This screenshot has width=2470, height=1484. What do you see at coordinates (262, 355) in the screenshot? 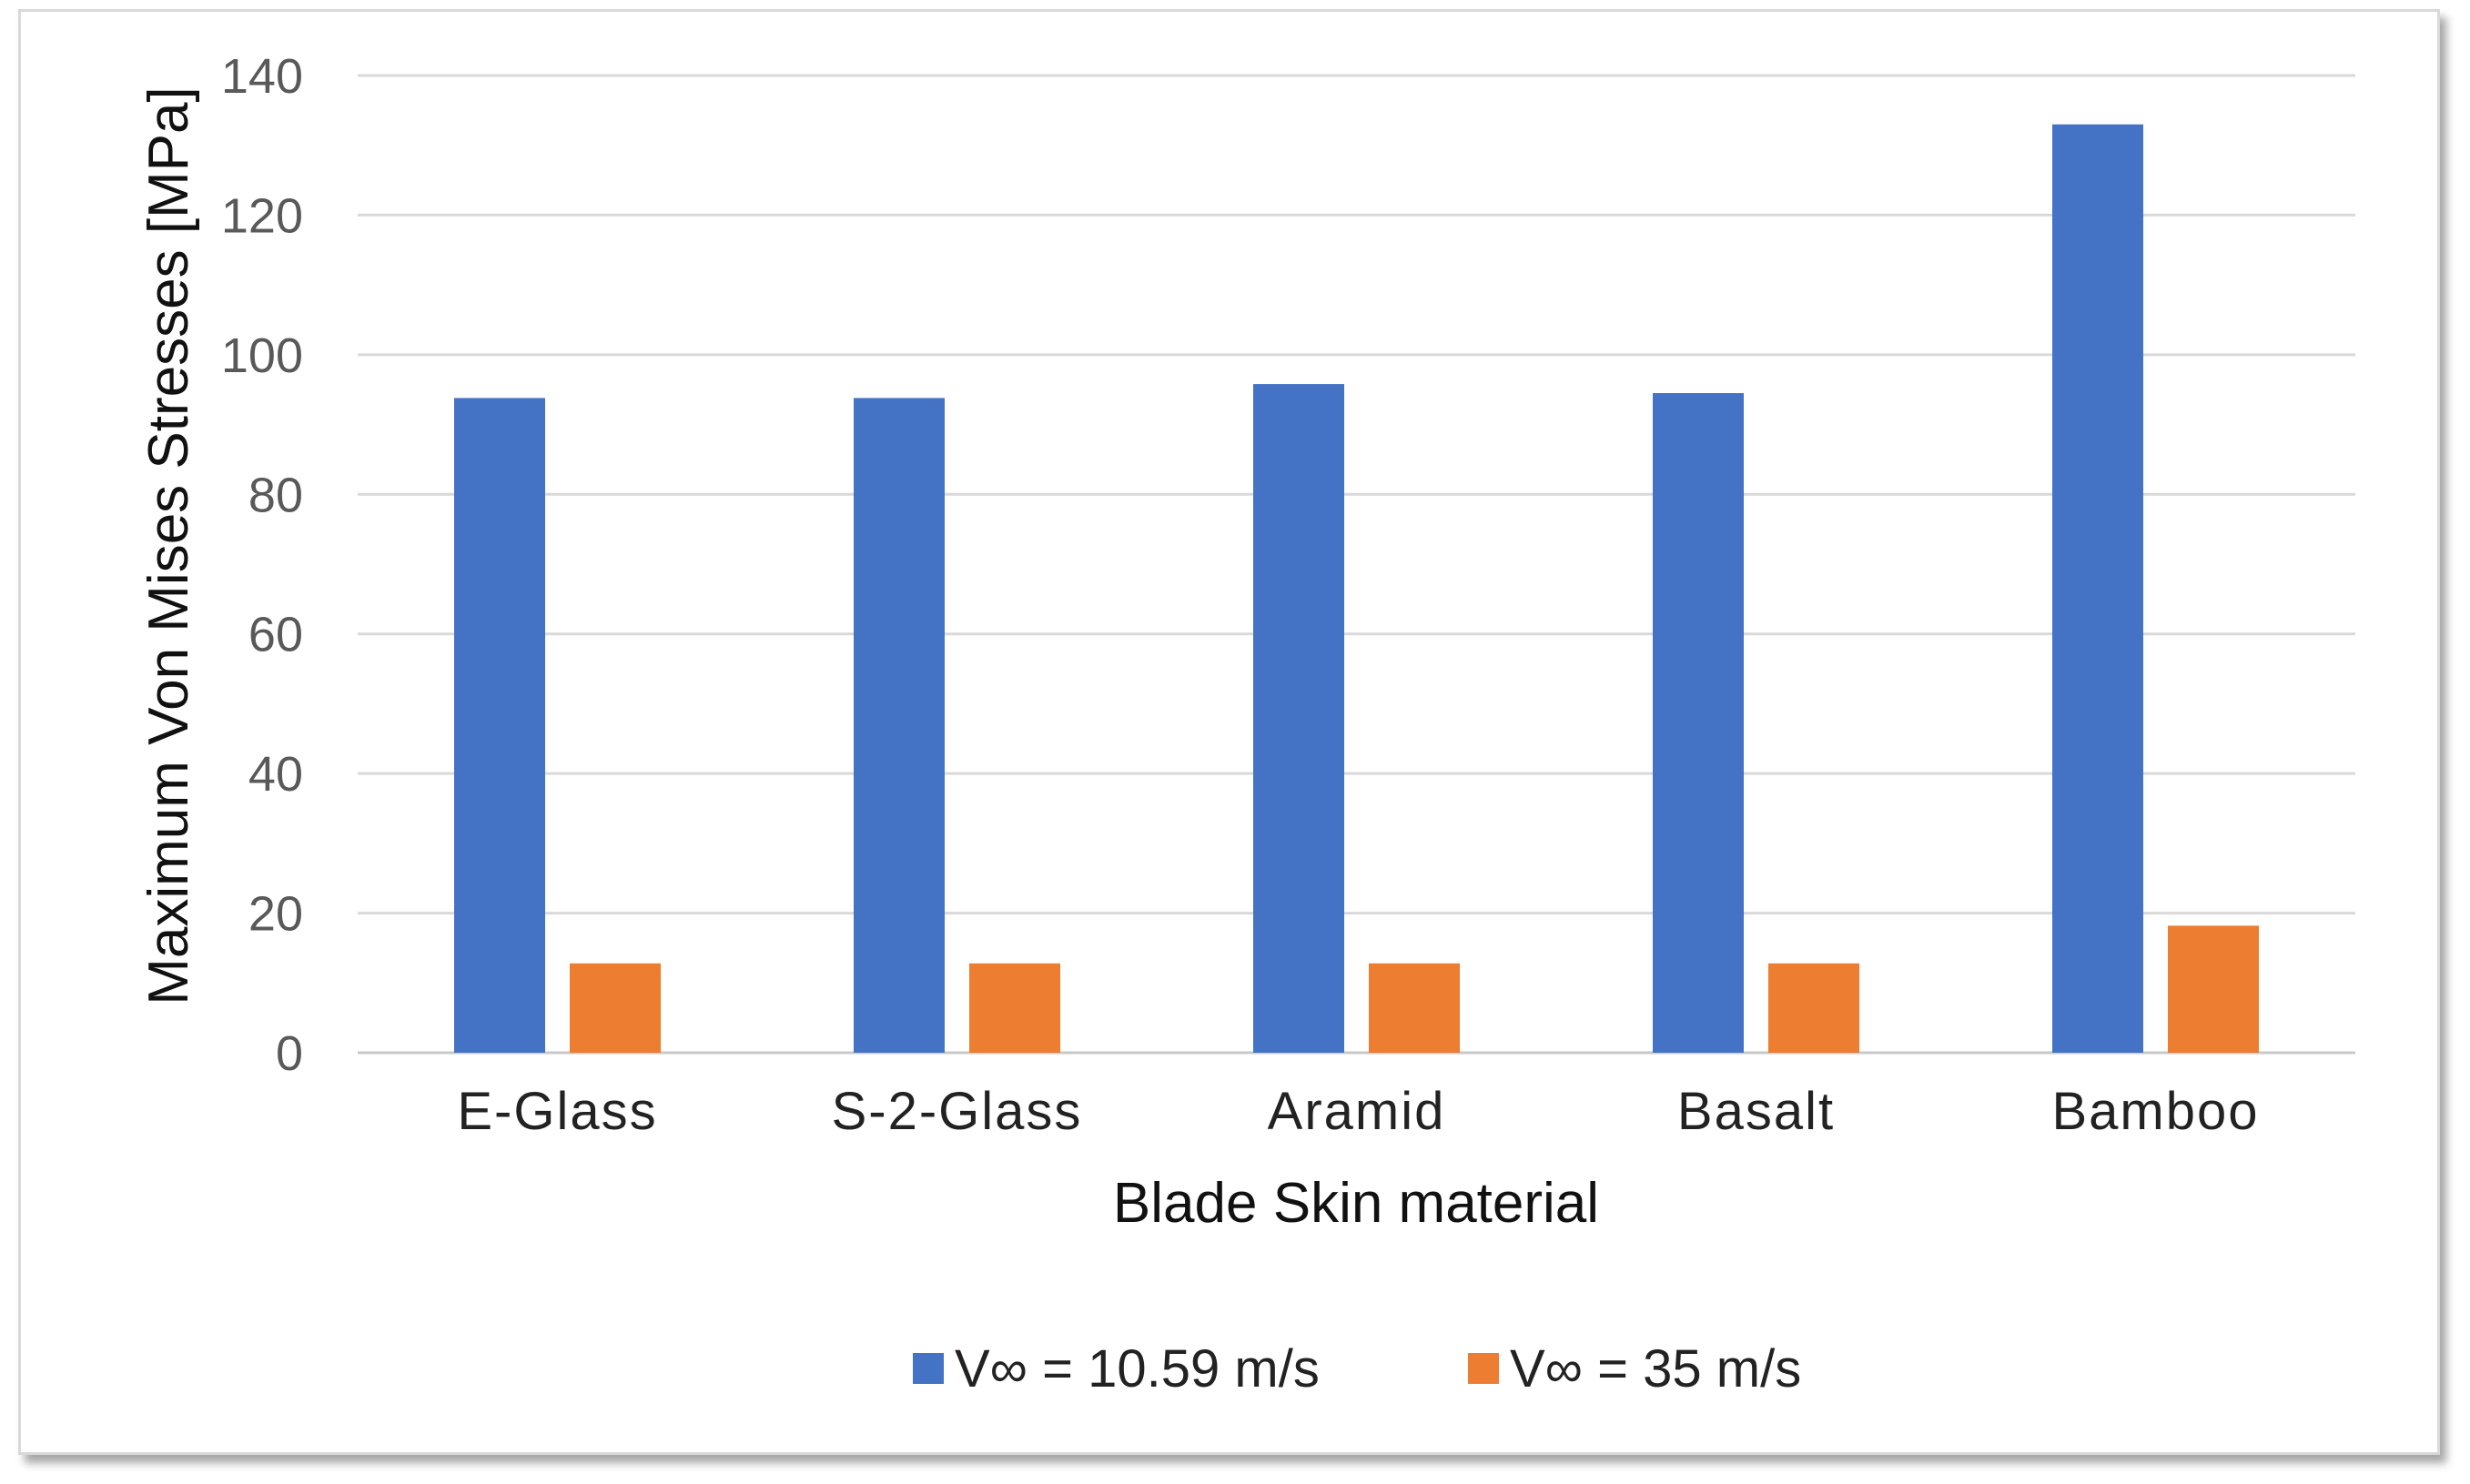
I see `y-tick-label: 100` at bounding box center [262, 355].